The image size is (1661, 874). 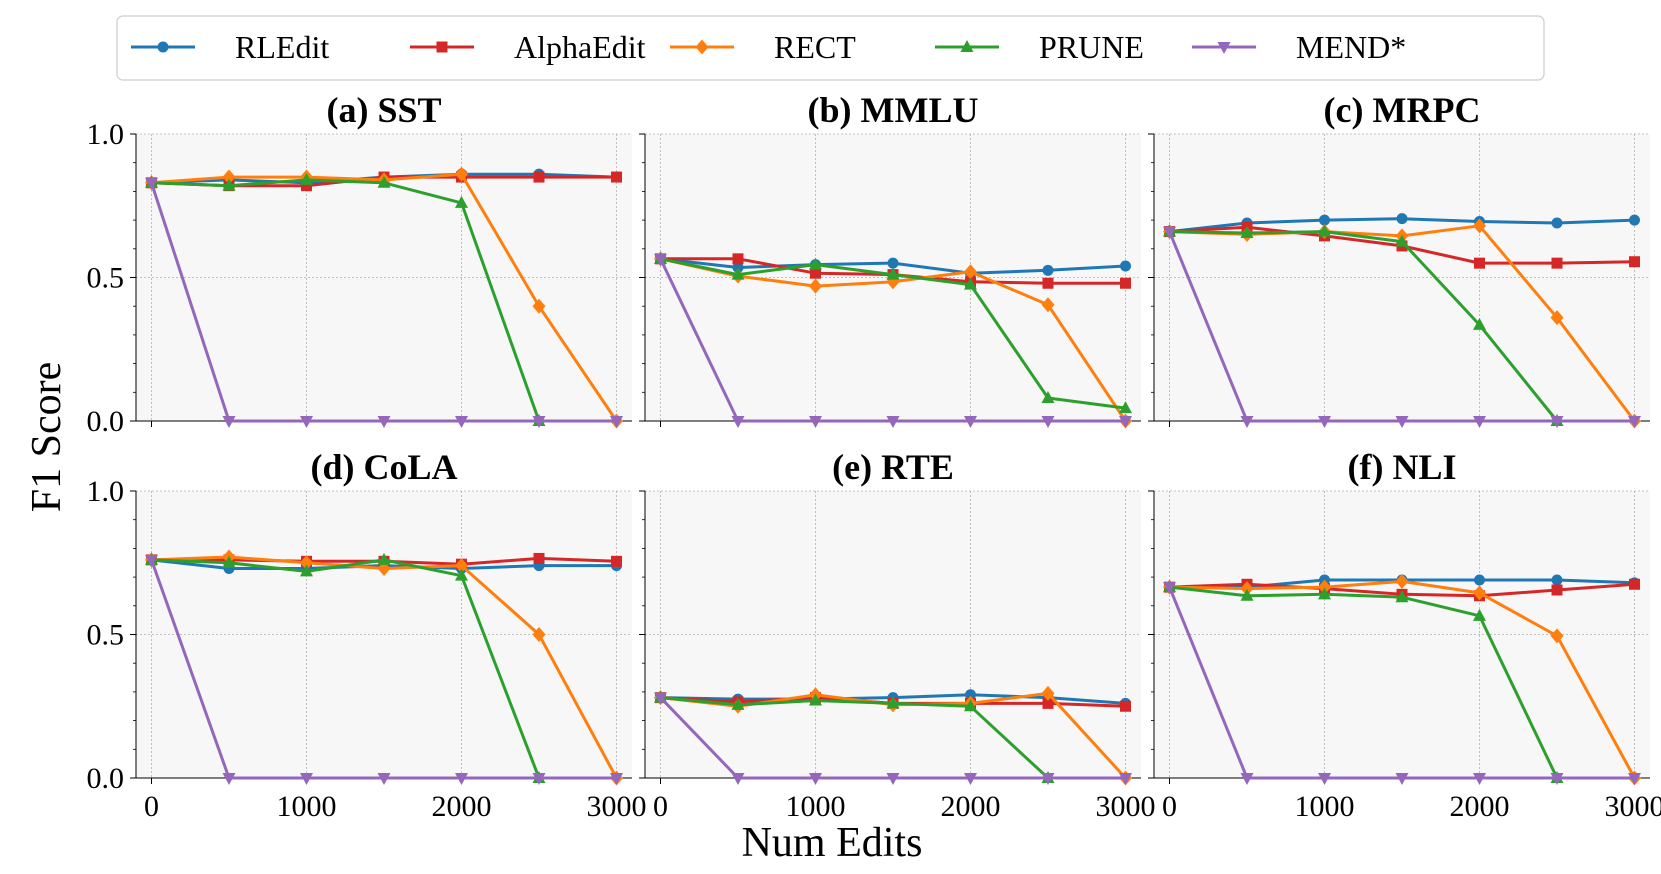 I want to click on subplot-c-mrpc: (c) MRPC, so click(x=1399, y=259).